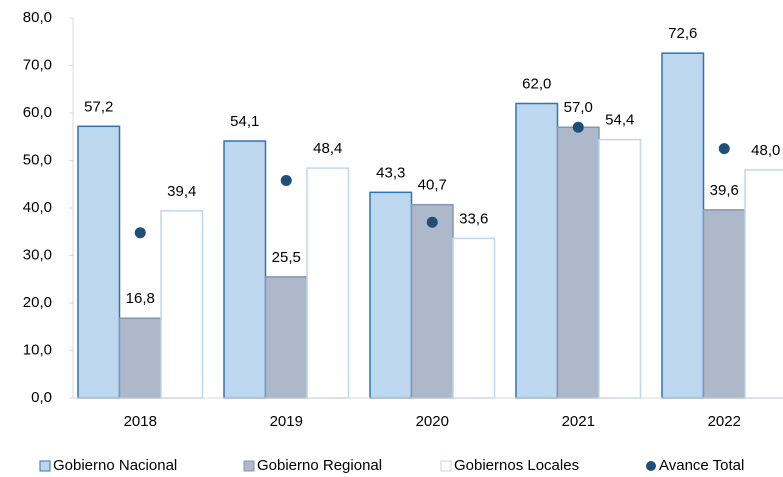 The width and height of the screenshot is (783, 477). I want to click on data-label: 57,2, so click(98, 106).